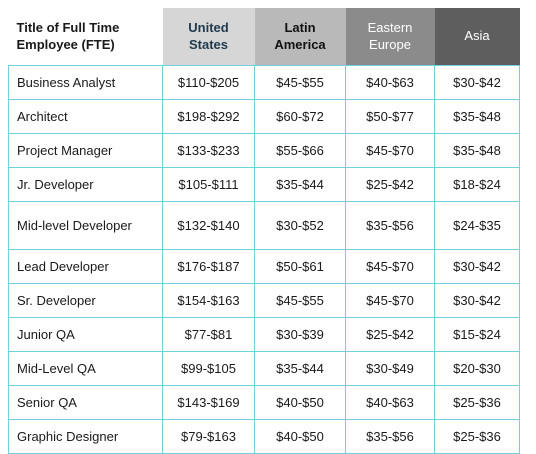 This screenshot has height=454, width=536. I want to click on role-cell: Architect, so click(85, 116).